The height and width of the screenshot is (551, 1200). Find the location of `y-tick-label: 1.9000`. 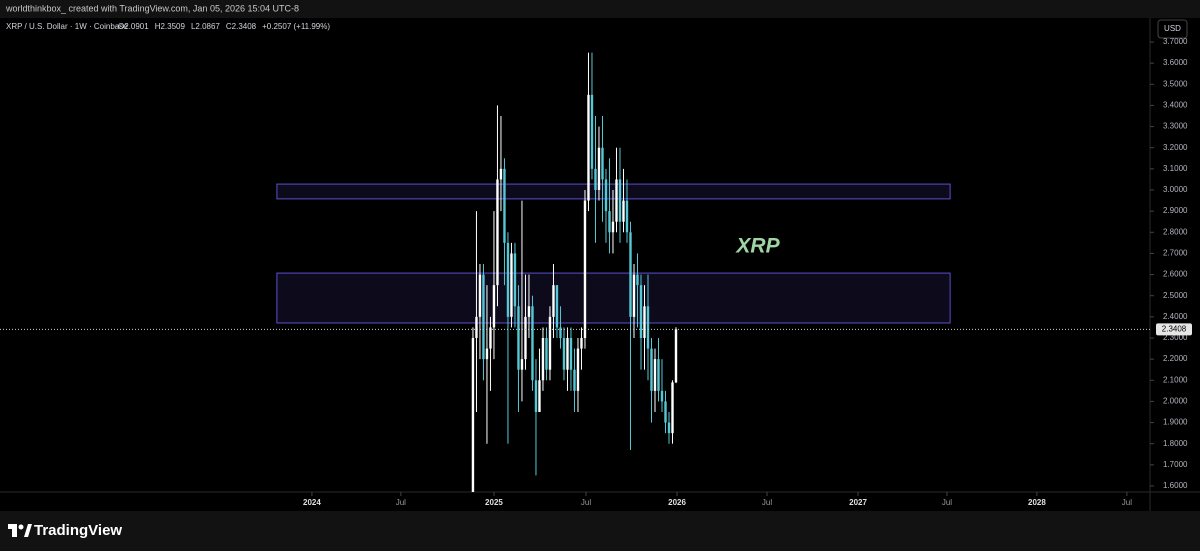

y-tick-label: 1.9000 is located at coordinates (1175, 422).